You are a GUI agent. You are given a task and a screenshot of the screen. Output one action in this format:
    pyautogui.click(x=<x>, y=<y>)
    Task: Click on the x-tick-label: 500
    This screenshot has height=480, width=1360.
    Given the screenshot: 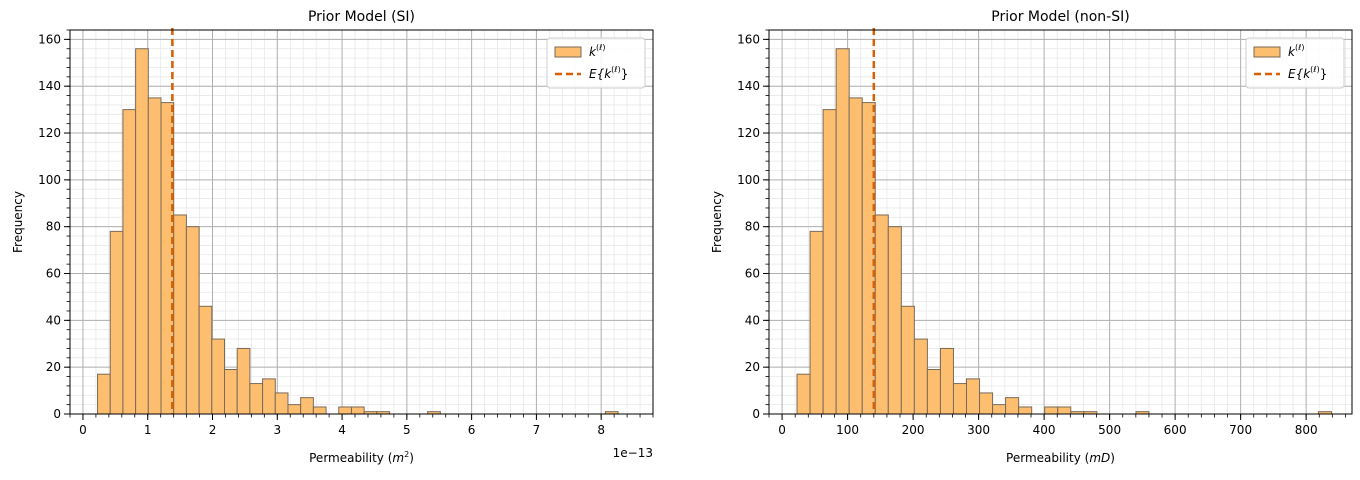 What is the action you would take?
    pyautogui.click(x=1109, y=430)
    